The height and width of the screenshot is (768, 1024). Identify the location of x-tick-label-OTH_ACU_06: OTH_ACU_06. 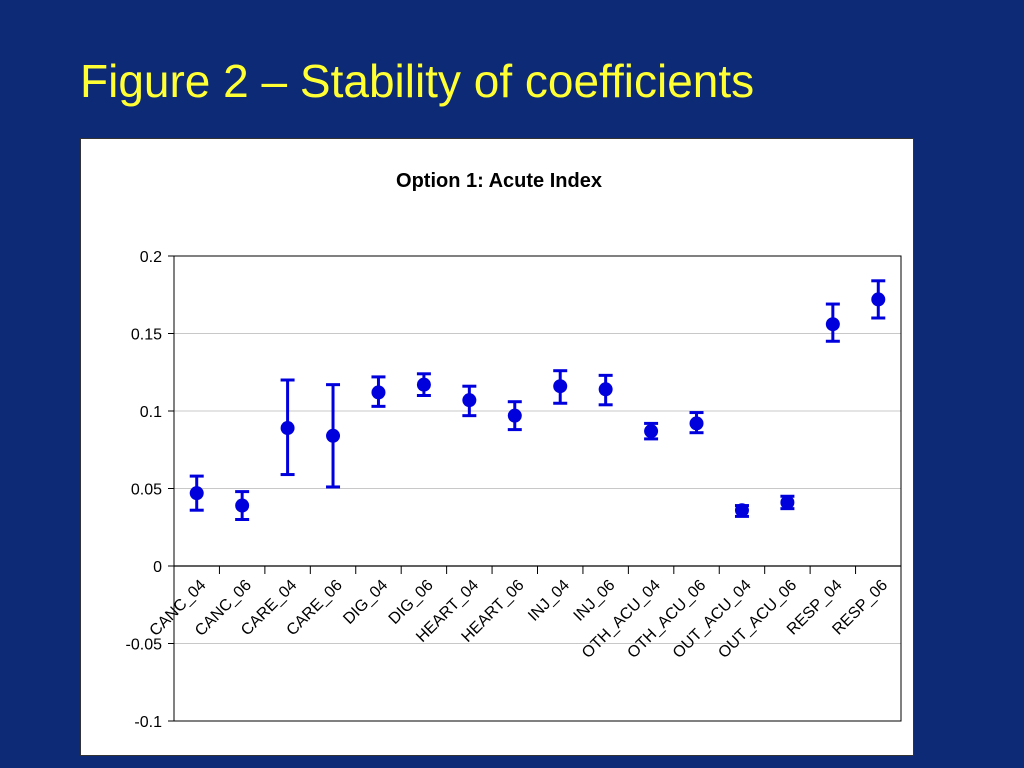
(666, 619).